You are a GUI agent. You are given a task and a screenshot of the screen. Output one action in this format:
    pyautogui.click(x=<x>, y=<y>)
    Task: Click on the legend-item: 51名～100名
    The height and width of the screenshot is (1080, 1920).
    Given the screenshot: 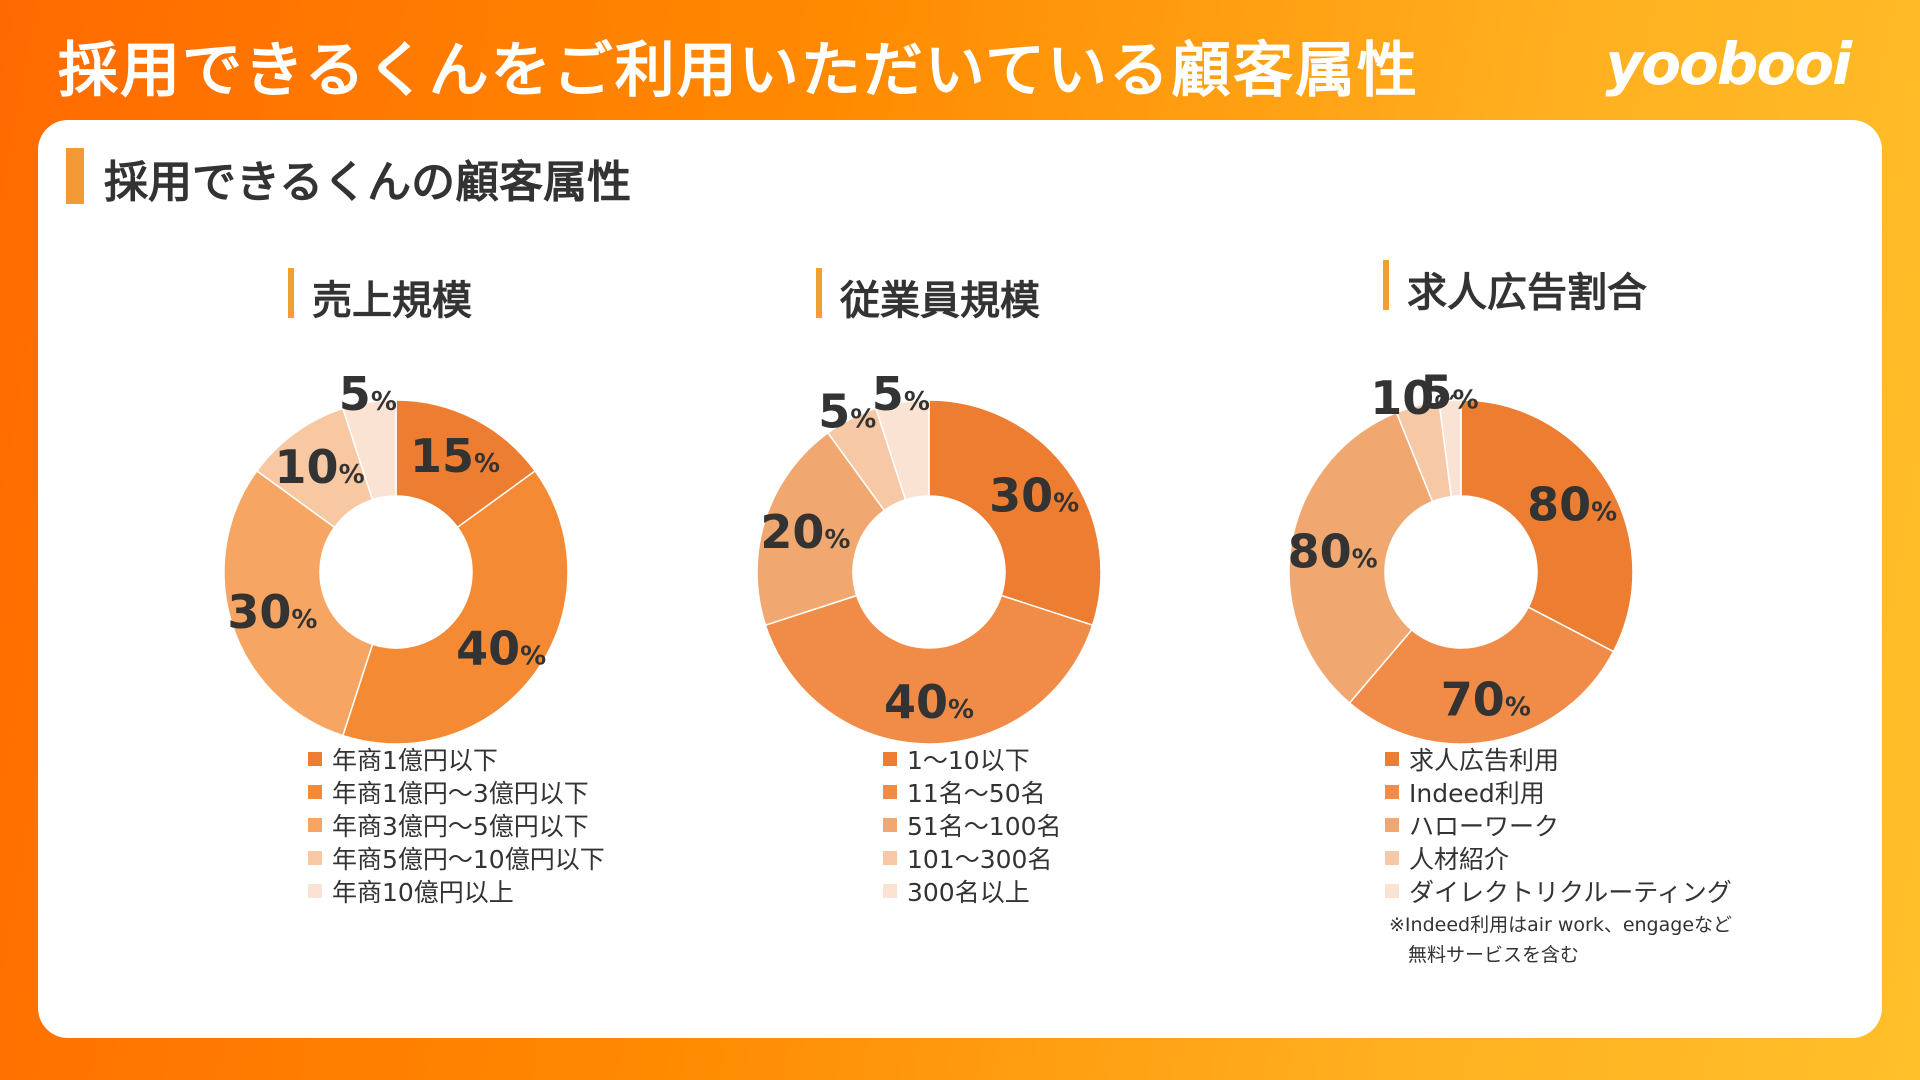 What is the action you would take?
    pyautogui.click(x=972, y=824)
    